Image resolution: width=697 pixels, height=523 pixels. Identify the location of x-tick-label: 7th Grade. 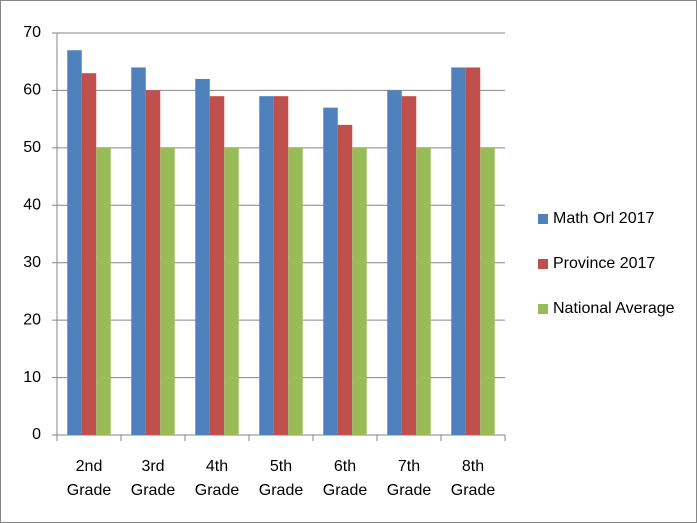
(409, 478).